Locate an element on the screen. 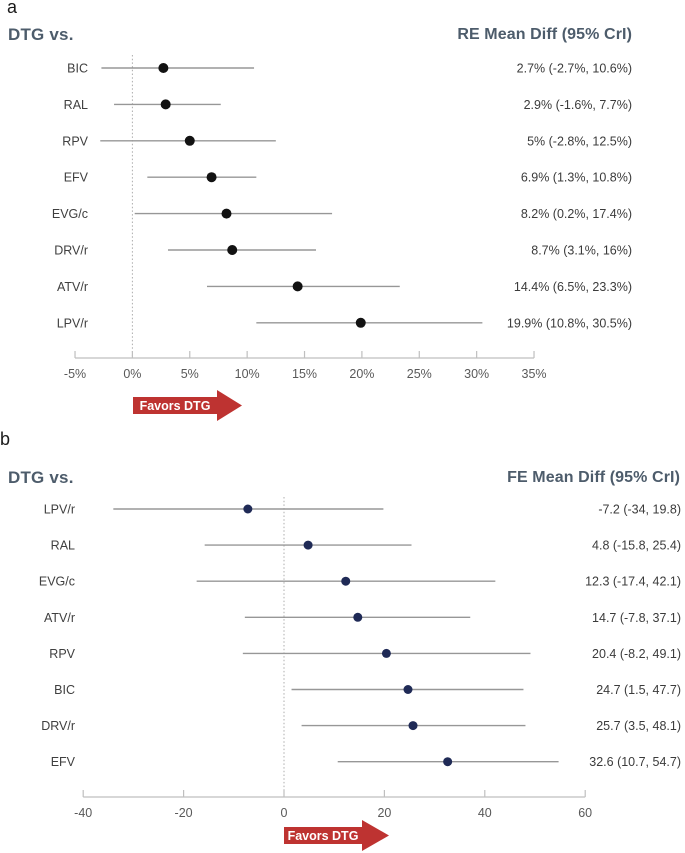 This screenshot has height=853, width=685. value-label: 5% (-2.8%, 12.5%) is located at coordinates (579, 141).